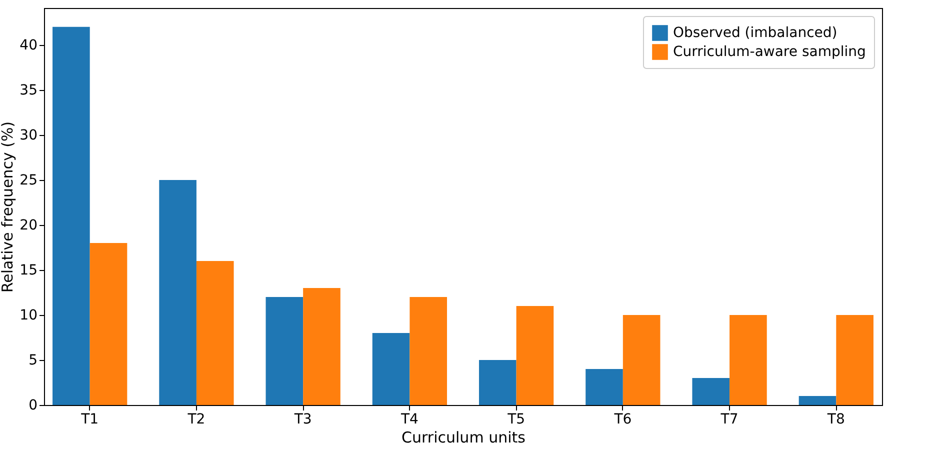 This screenshot has width=940, height=459. Describe the element at coordinates (29, 90) in the screenshot. I see `y-tick-label: 35` at that location.